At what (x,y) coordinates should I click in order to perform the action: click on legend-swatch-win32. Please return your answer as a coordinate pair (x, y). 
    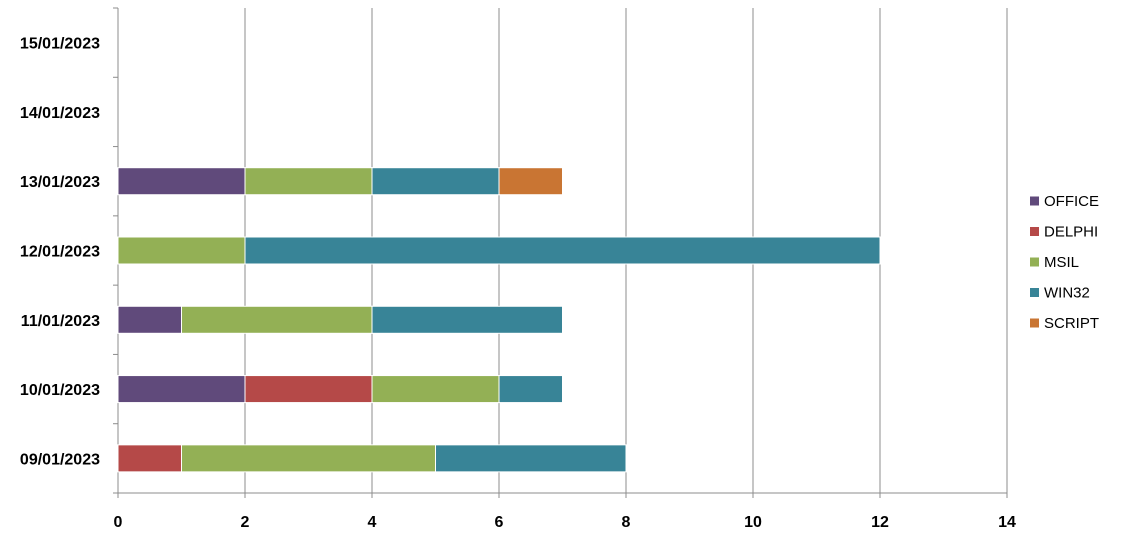
    Looking at the image, I should click on (1034, 292).